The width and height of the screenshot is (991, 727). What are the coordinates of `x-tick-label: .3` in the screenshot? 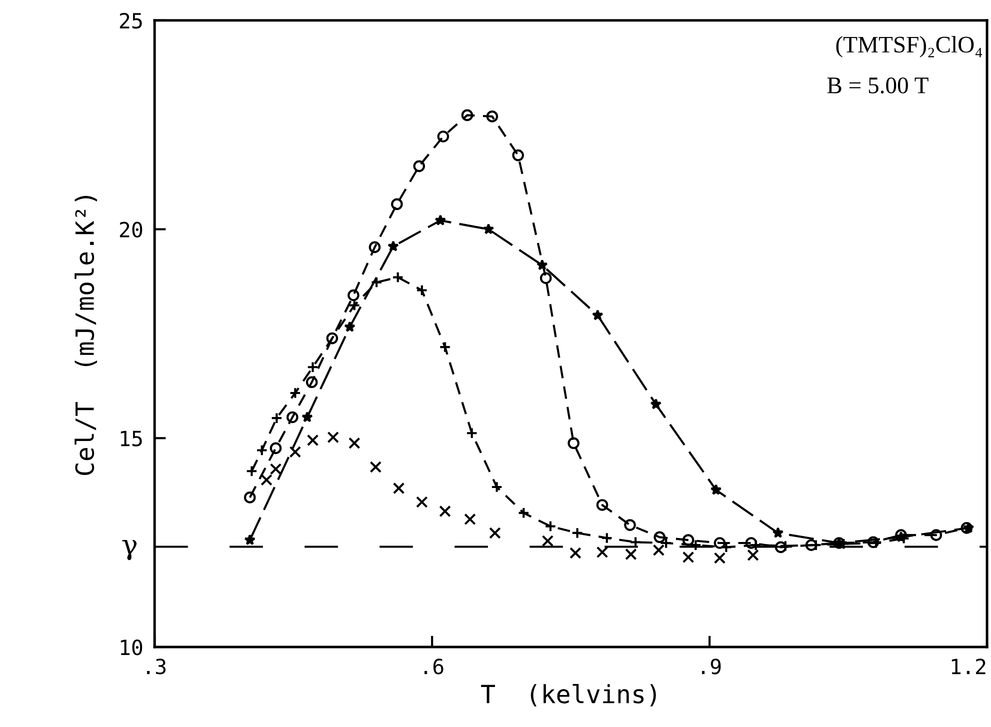 It's located at (156, 666).